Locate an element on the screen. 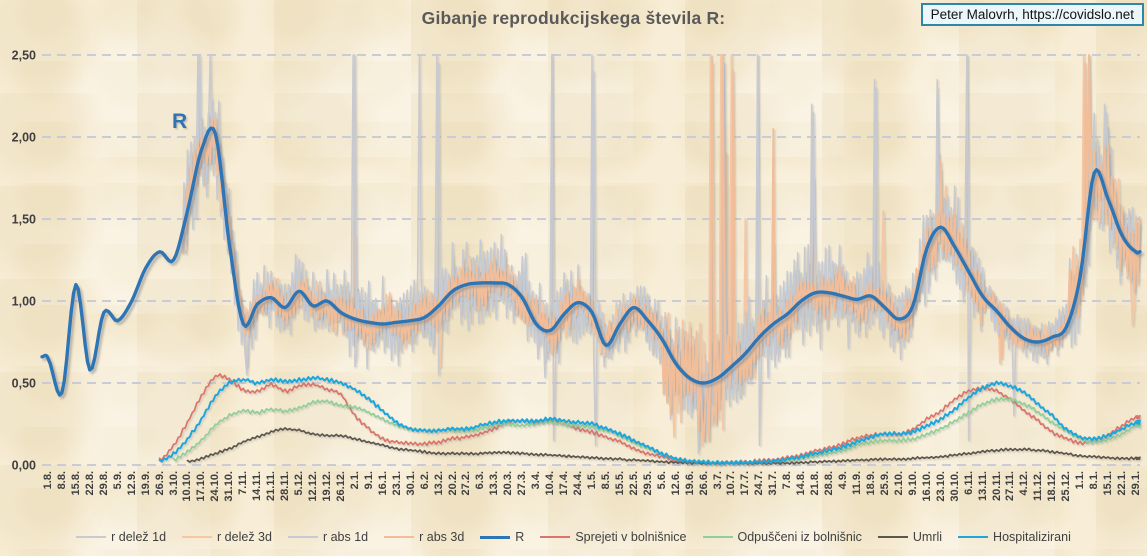  x-tick-label: 30.10. is located at coordinates (954, 486).